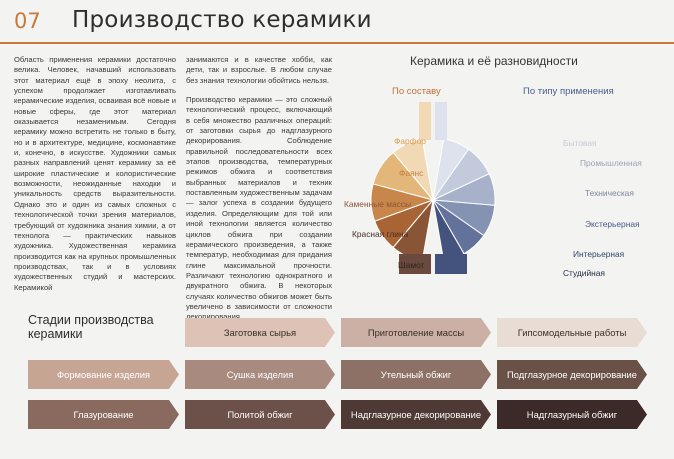 The width and height of the screenshot is (674, 459). I want to click on stage-label: Гипсомодельные работы, so click(572, 332).